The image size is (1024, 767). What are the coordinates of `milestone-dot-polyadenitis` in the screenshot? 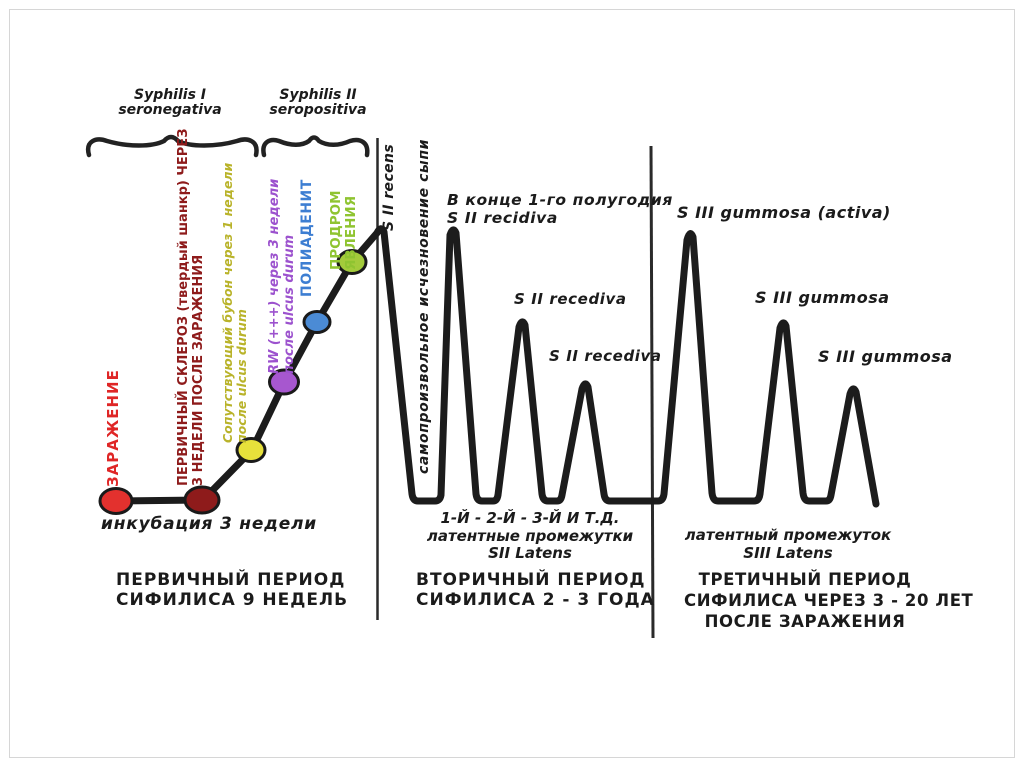 It's located at (317, 322).